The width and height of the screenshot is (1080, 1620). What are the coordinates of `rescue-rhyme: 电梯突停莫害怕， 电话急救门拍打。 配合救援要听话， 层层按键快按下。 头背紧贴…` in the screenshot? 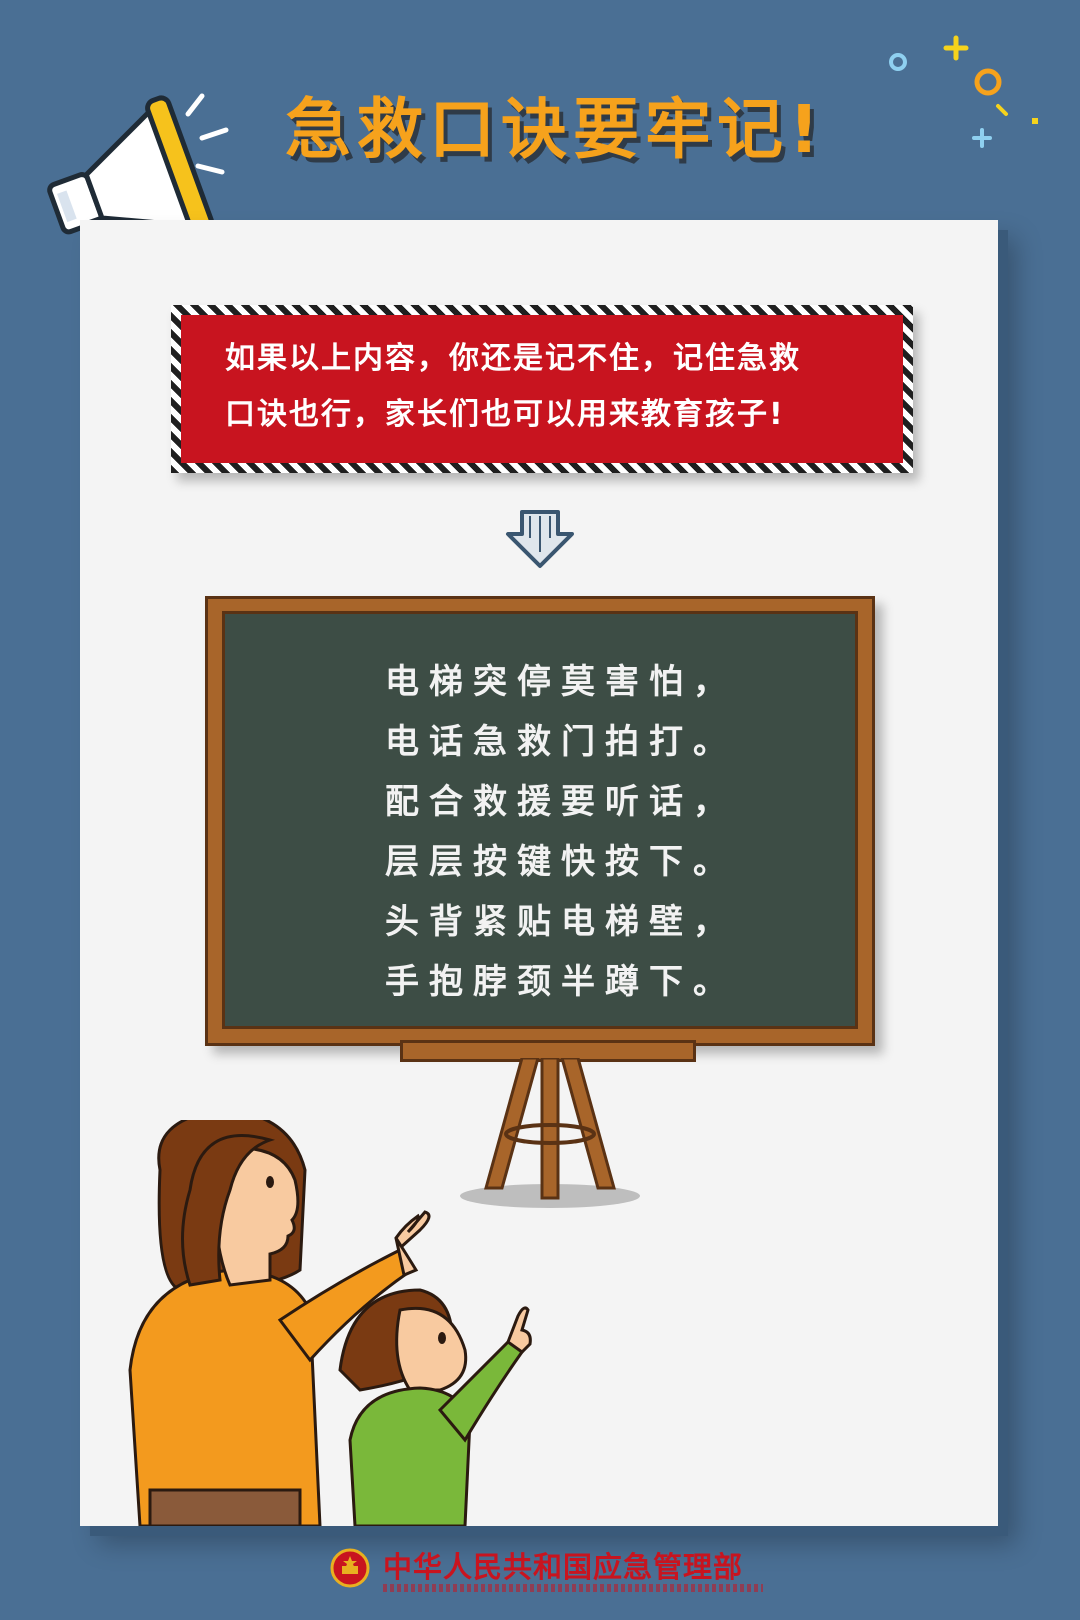 It's located at (561, 832).